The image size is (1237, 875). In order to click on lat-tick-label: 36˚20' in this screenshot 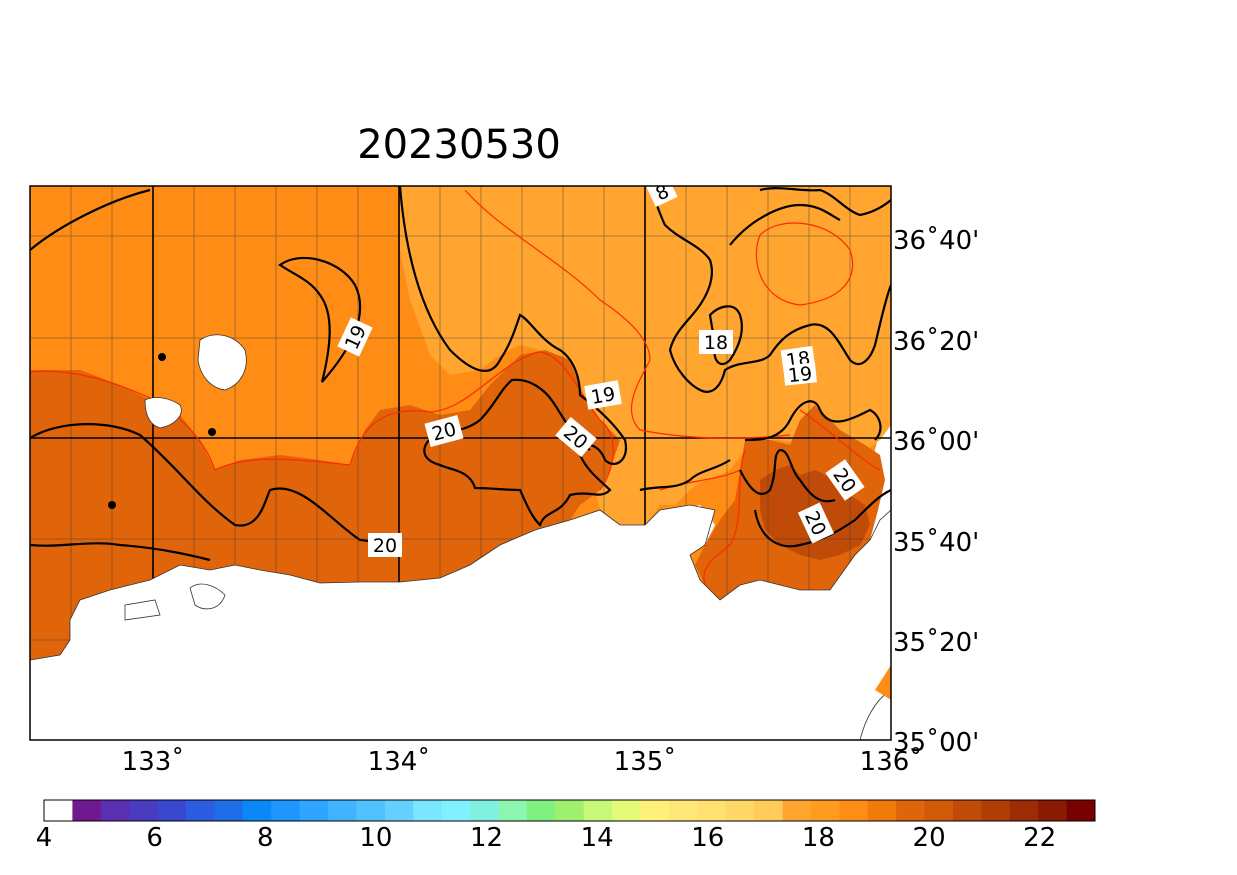, I will do `click(936, 342)`.